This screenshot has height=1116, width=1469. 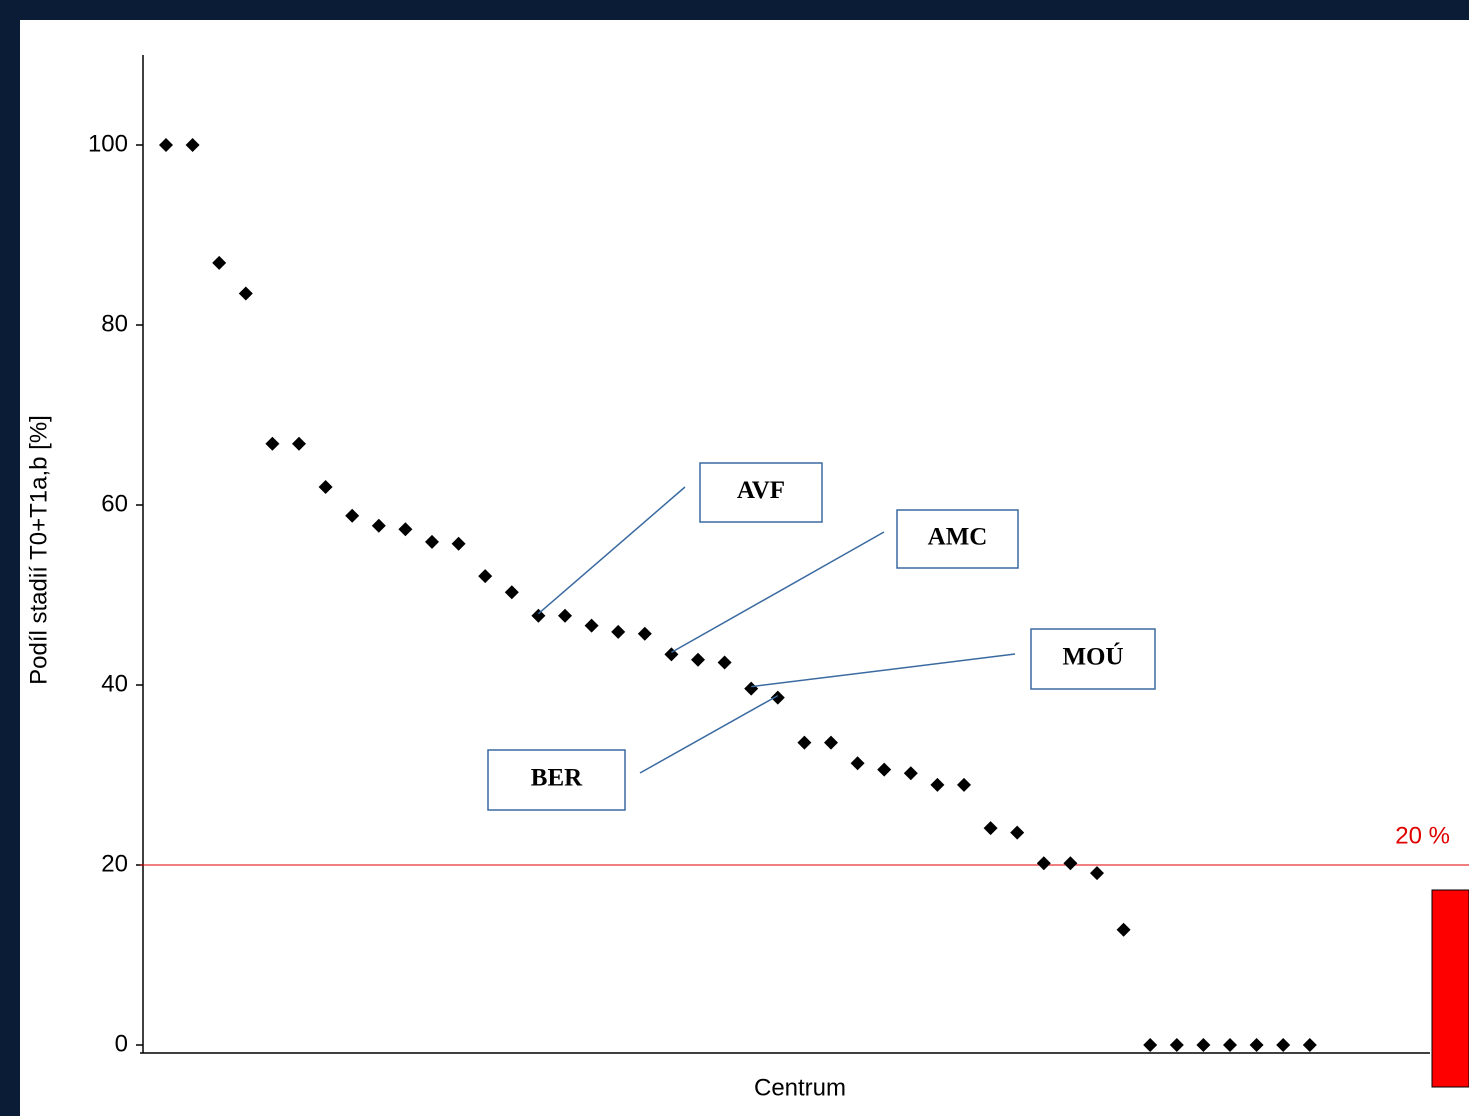 I want to click on y-tick-label: 60, so click(x=114, y=503).